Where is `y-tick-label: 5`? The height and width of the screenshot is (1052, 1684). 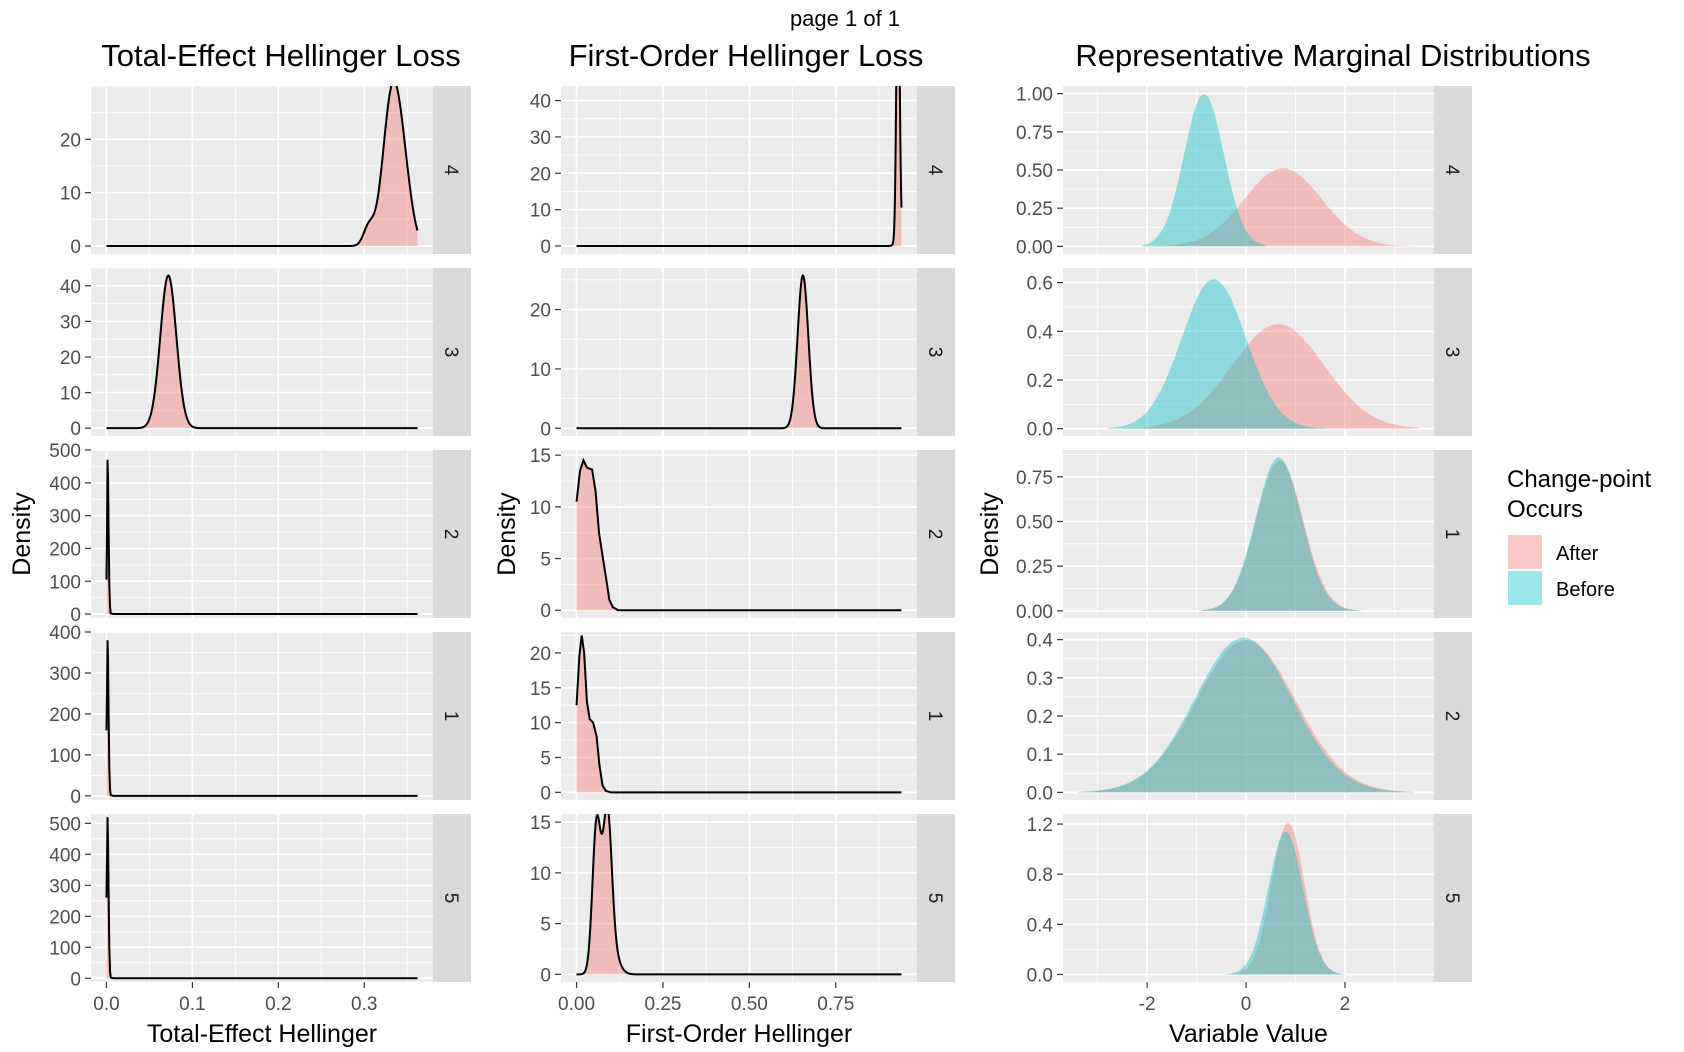 y-tick-label: 5 is located at coordinates (545, 758).